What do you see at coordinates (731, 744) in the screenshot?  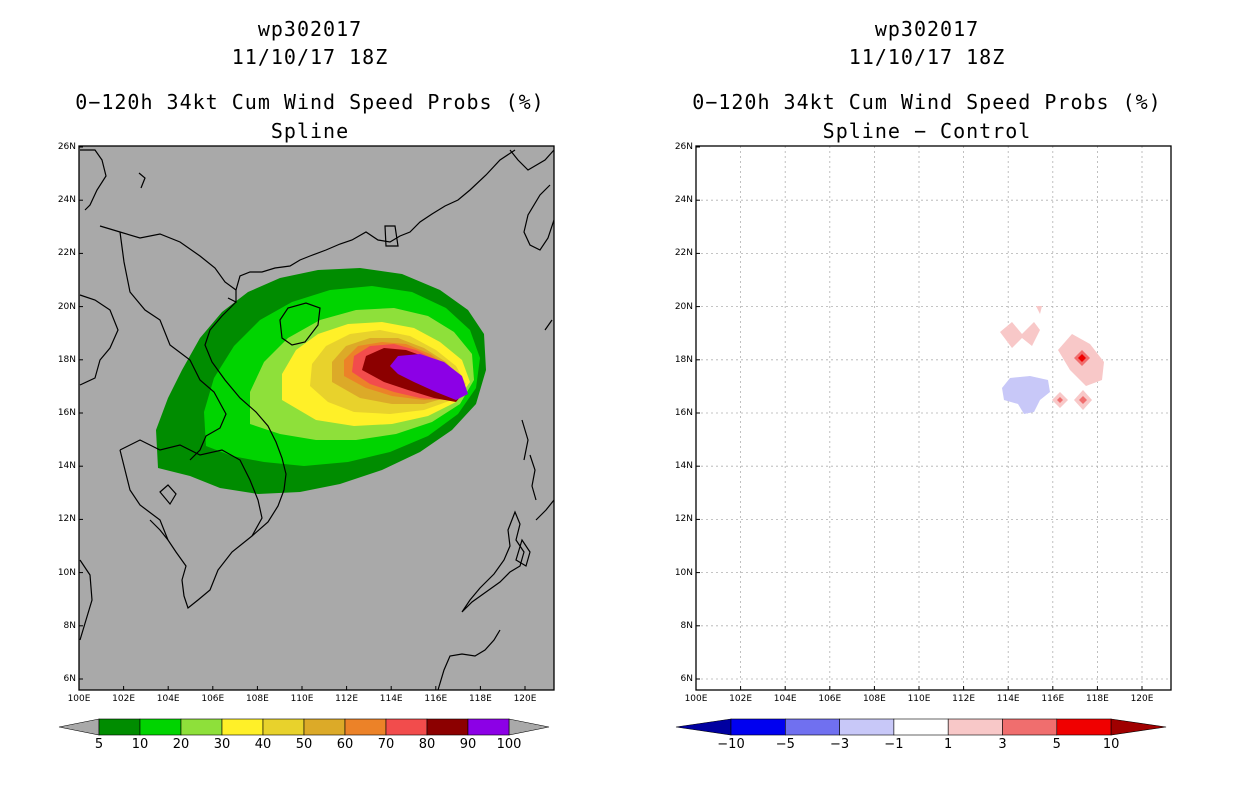 I see `right-colorbar-label: −10` at bounding box center [731, 744].